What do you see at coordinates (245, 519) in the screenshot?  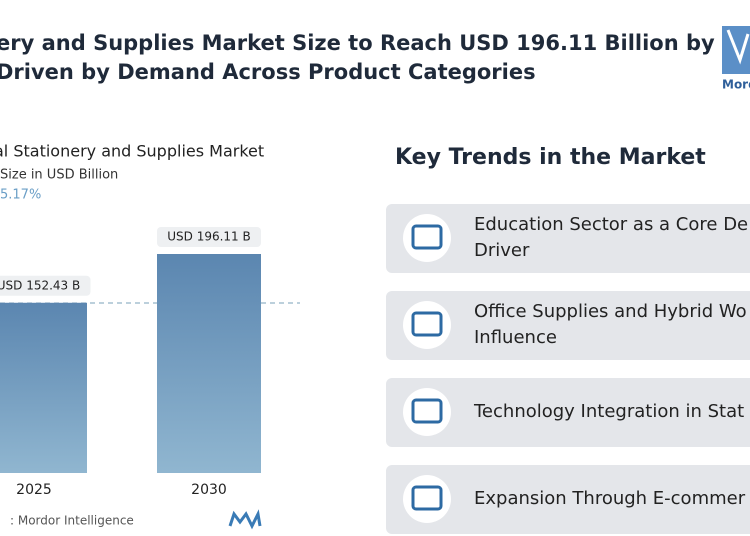 I see `footer-logo` at bounding box center [245, 519].